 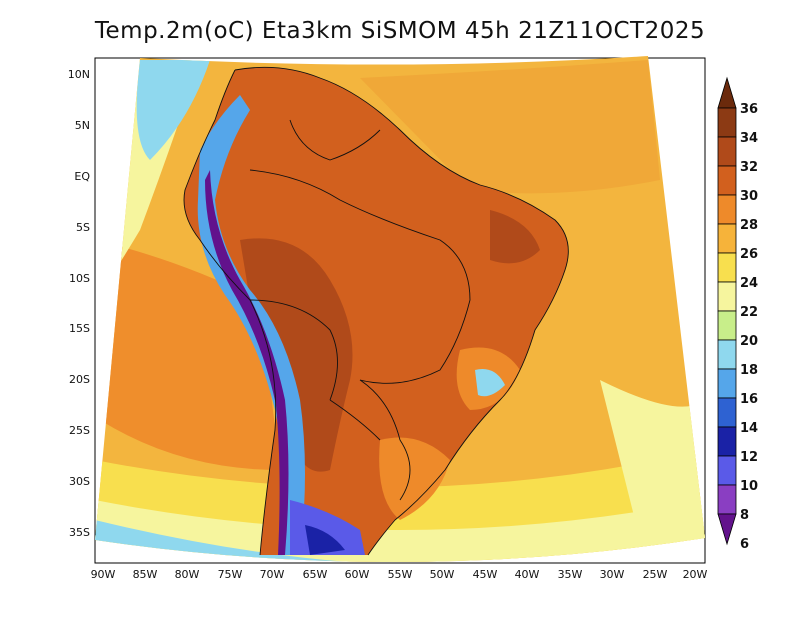 What do you see at coordinates (727, 529) in the screenshot?
I see `colorbar-bottom-arrow` at bounding box center [727, 529].